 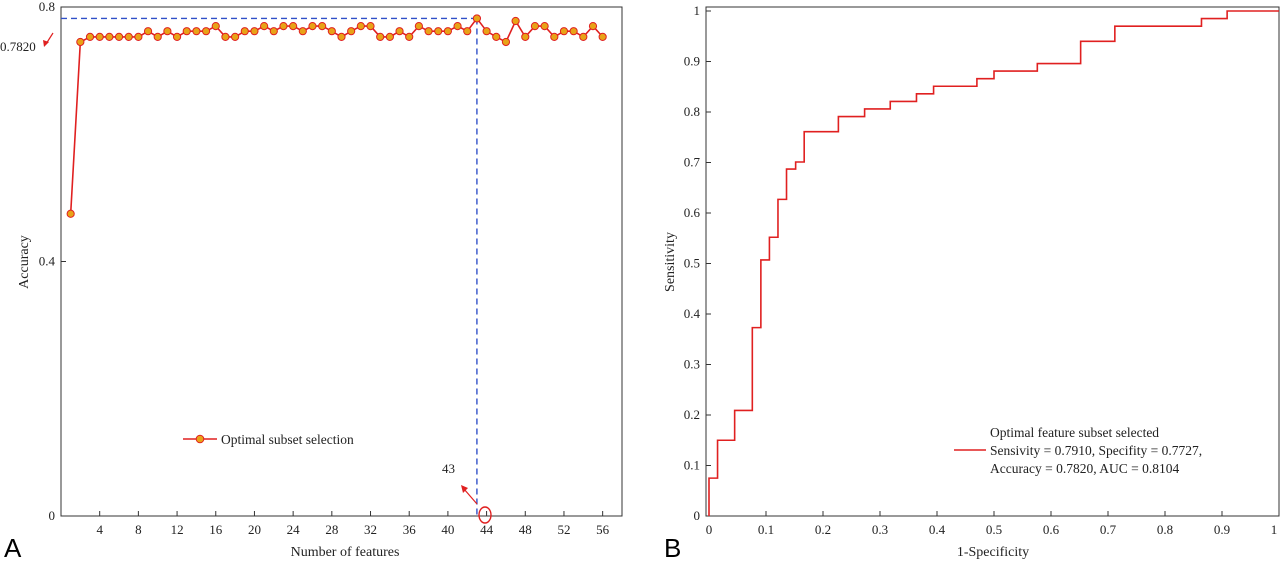 I want to click on left-y-tick-label: 0.4, so click(x=47, y=261).